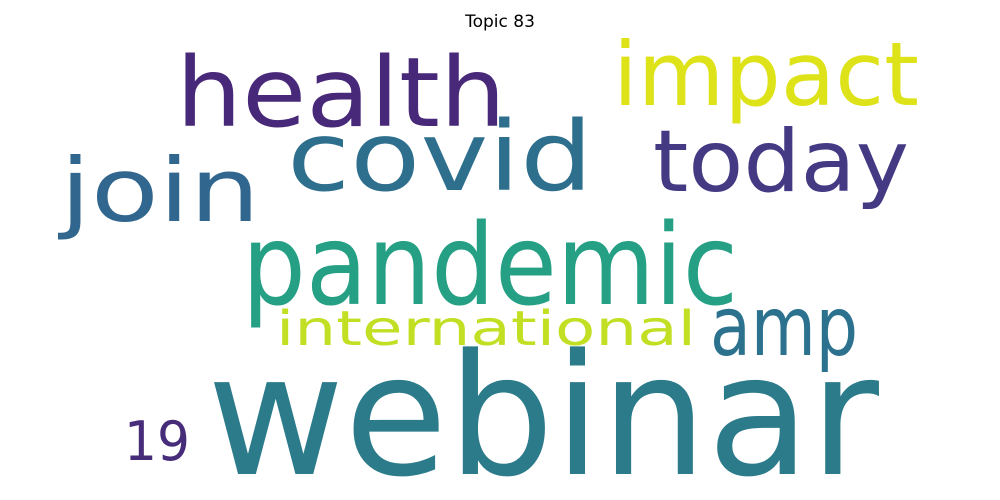  Describe the element at coordinates (440, 157) in the screenshot. I see `word-covid: covid` at that location.